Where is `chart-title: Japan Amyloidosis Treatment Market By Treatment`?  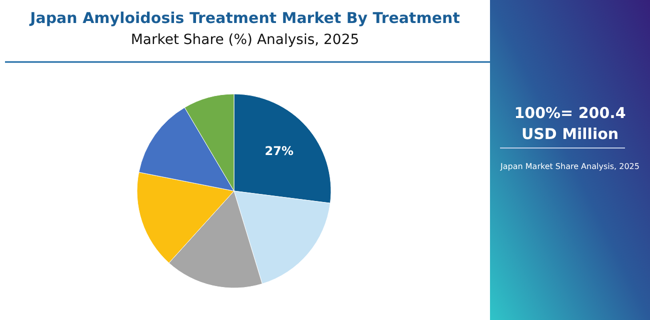 chart-title: Japan Amyloidosis Treatment Market By Treatment is located at coordinates (244, 18).